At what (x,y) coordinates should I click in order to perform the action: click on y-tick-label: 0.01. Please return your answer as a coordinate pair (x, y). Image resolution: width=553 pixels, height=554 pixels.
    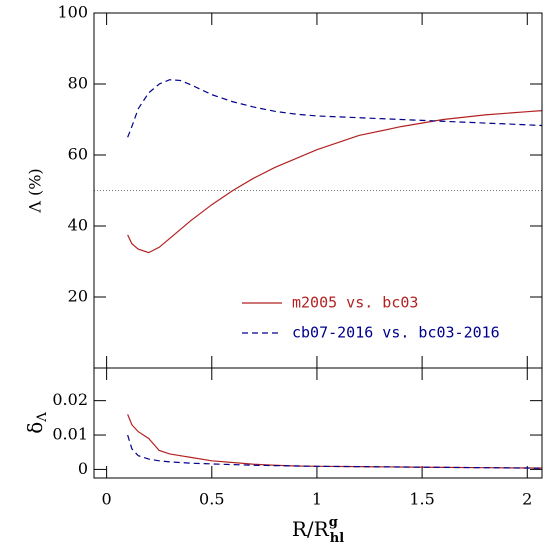
    Looking at the image, I should click on (70, 434).